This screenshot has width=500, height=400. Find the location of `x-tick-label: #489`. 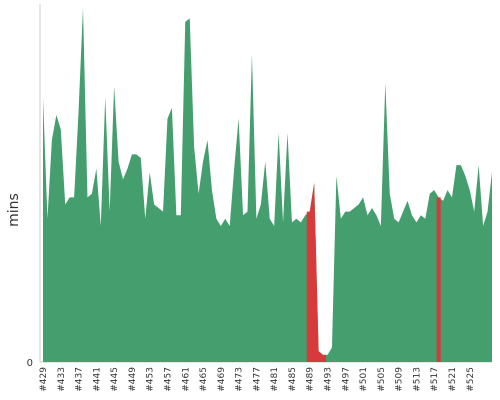

x-tick-label: #489 is located at coordinates (311, 379).